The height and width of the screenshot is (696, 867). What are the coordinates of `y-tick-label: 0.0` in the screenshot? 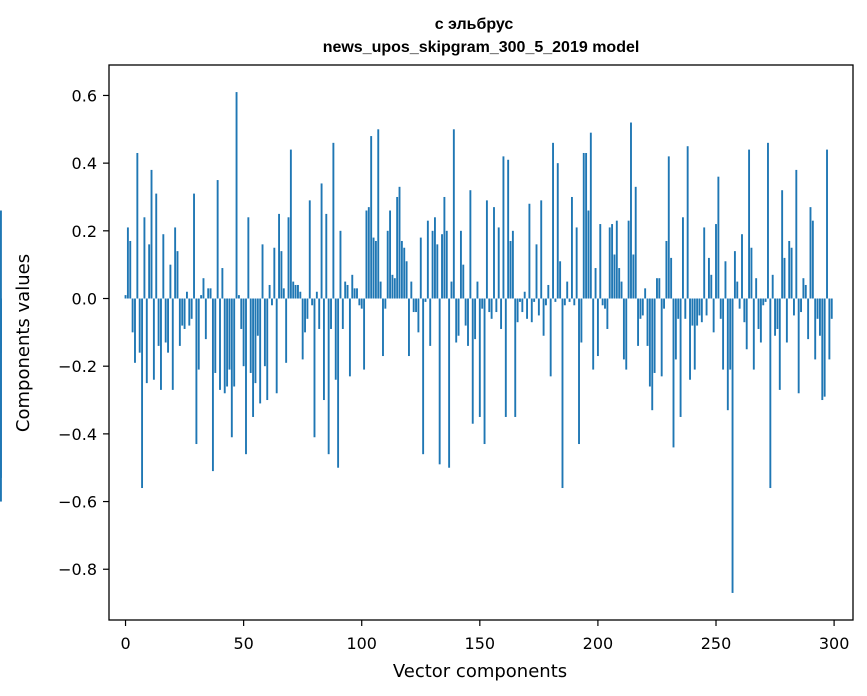 It's located at (84, 299).